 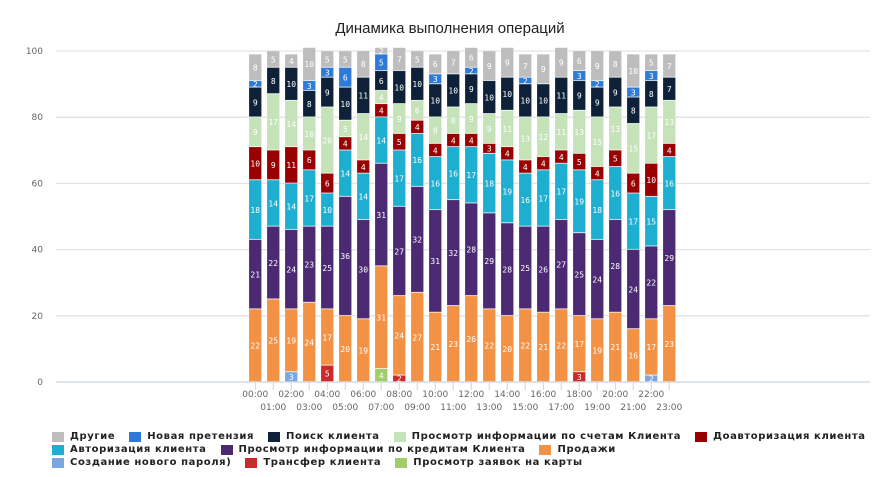 What do you see at coordinates (324, 436) in the screenshot?
I see `legend-item: Поиск клиента` at bounding box center [324, 436].